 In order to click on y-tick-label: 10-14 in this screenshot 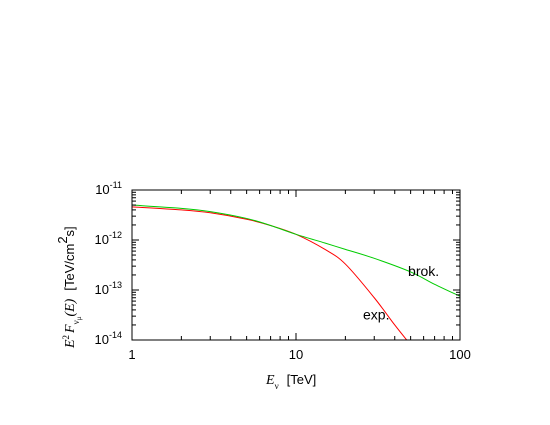, I will do `click(108, 338)`.